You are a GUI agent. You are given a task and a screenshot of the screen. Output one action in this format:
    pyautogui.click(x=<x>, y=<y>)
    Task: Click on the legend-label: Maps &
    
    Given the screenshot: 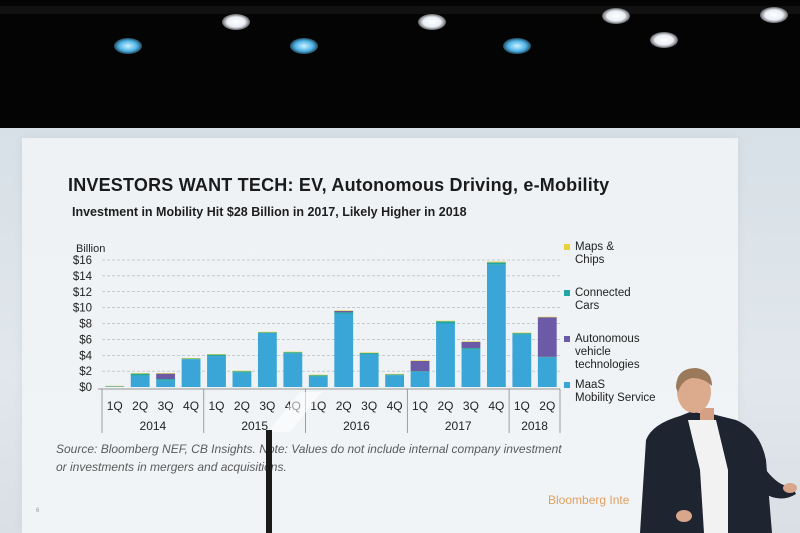 What is the action you would take?
    pyautogui.click(x=594, y=247)
    